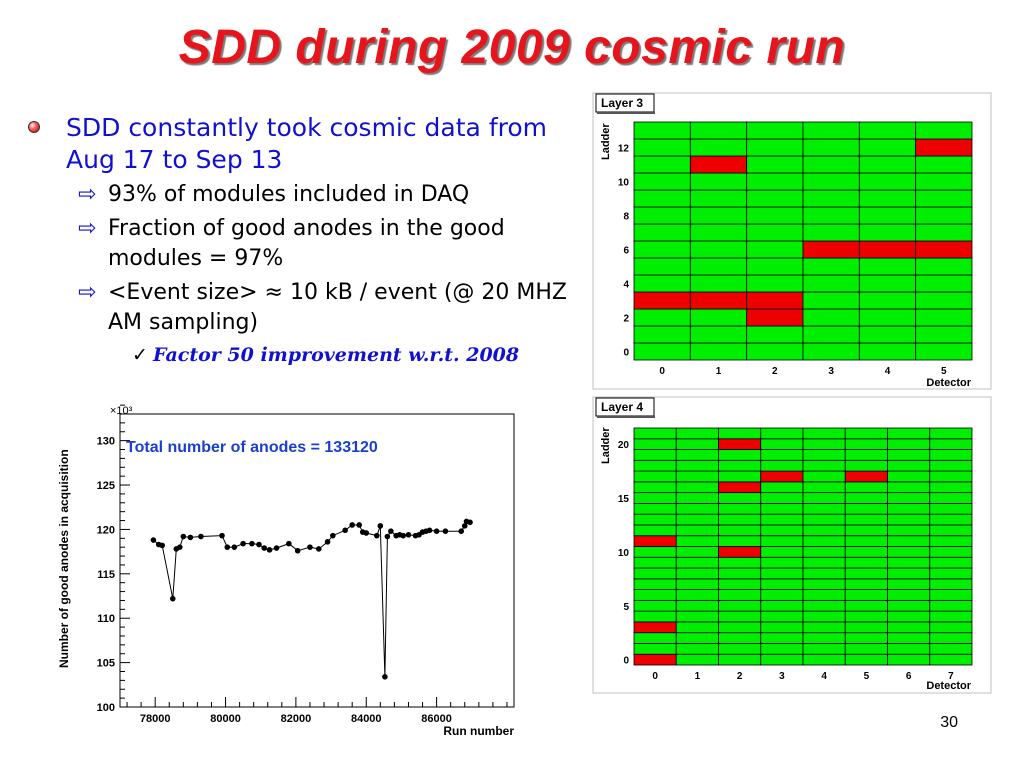 The image size is (1024, 768). Describe the element at coordinates (106, 530) in the screenshot. I see `y-tick-label: 120` at that location.